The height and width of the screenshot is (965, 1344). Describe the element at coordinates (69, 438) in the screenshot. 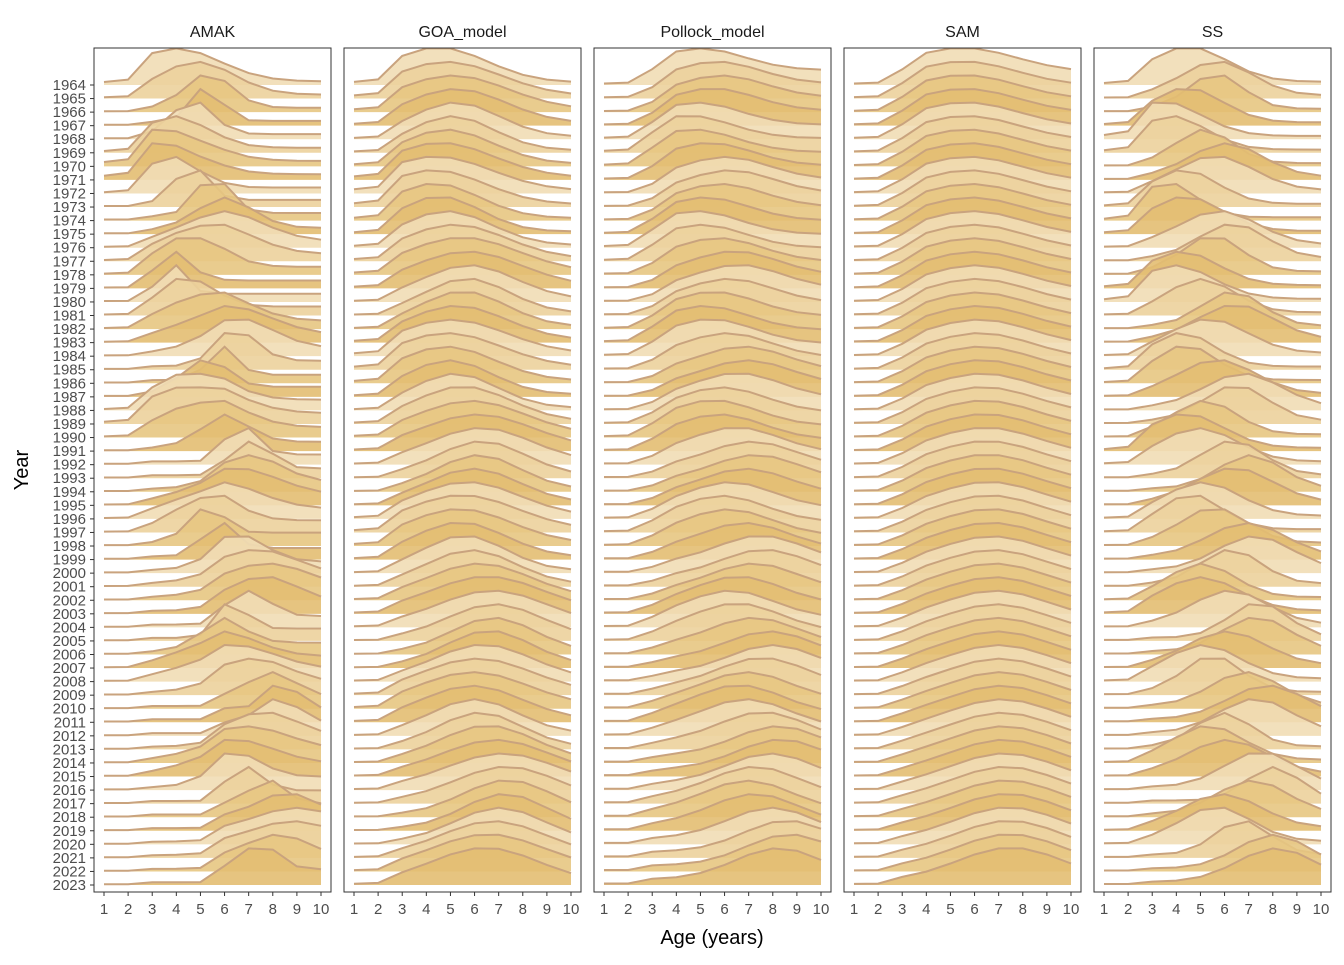

I see `y-tick-label: 1990` at that location.